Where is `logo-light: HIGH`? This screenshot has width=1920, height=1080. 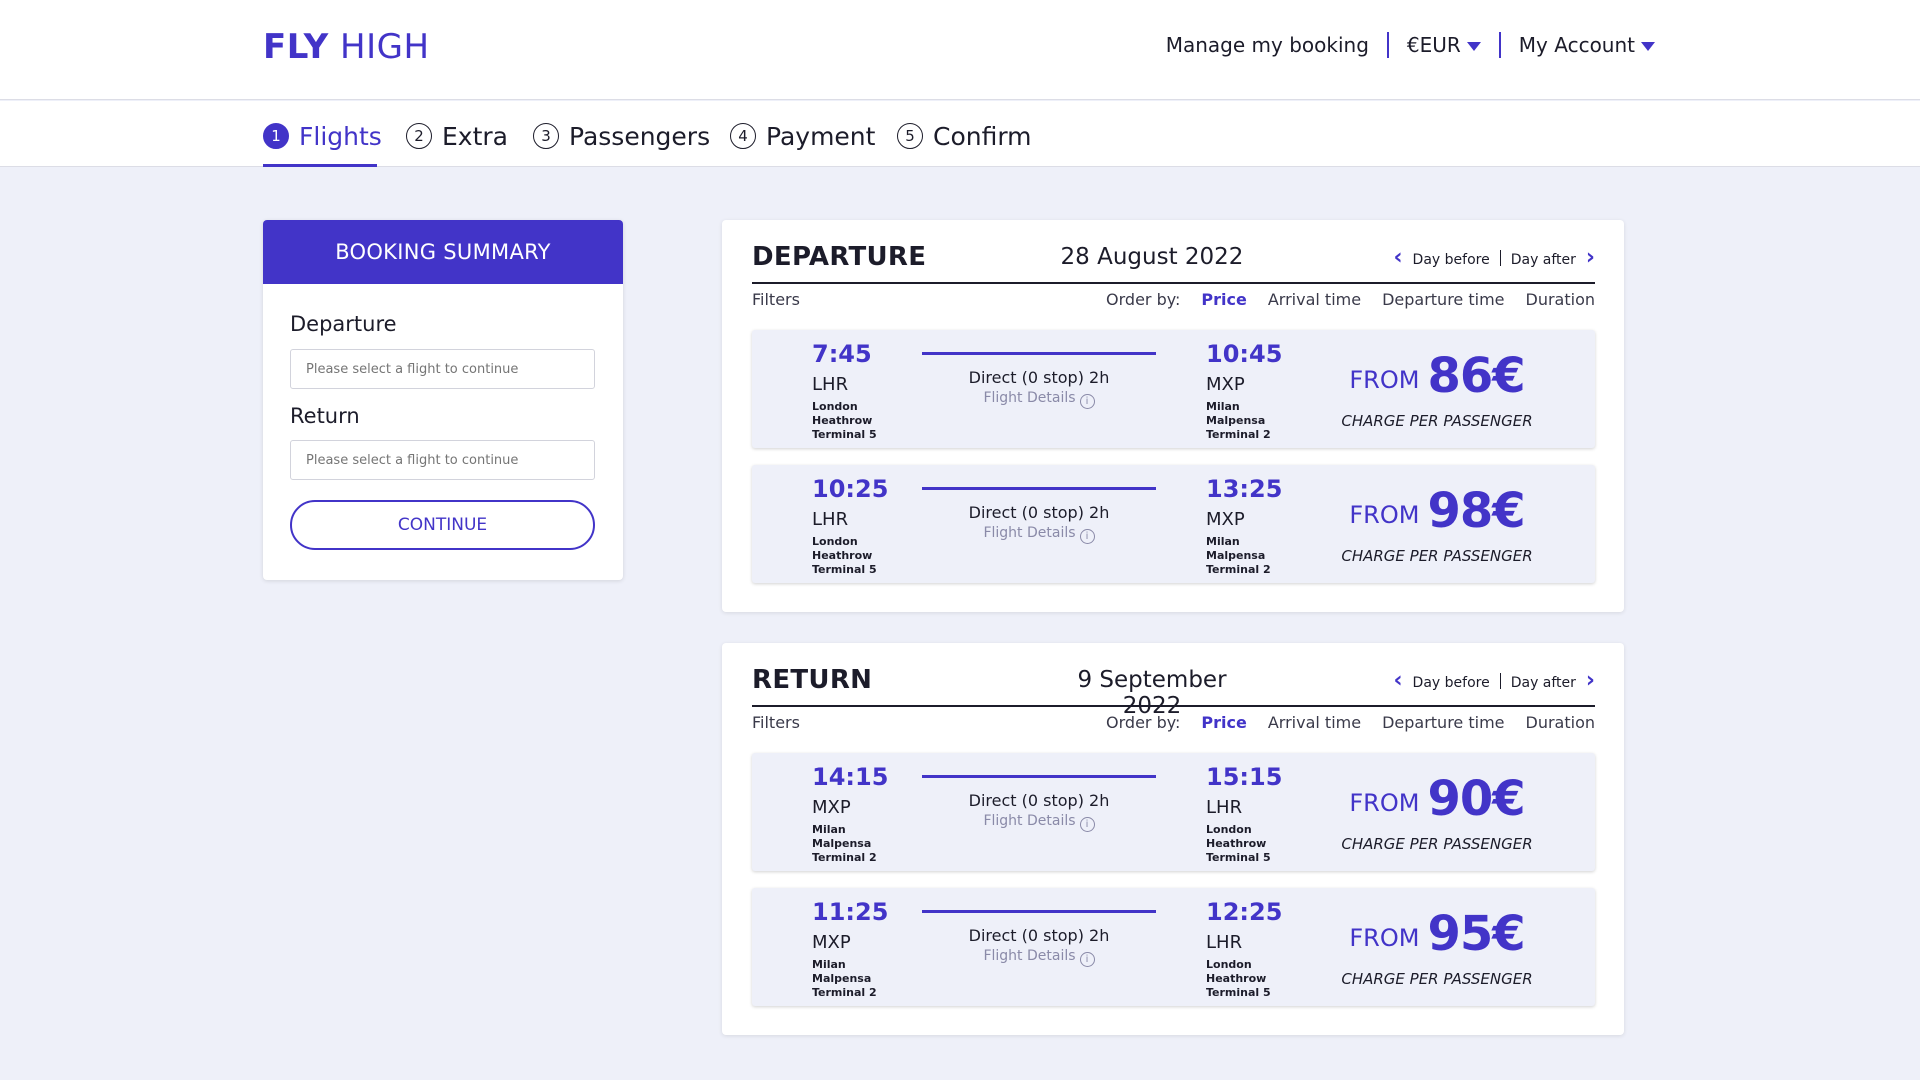
logo-light: HIGH is located at coordinates (385, 47).